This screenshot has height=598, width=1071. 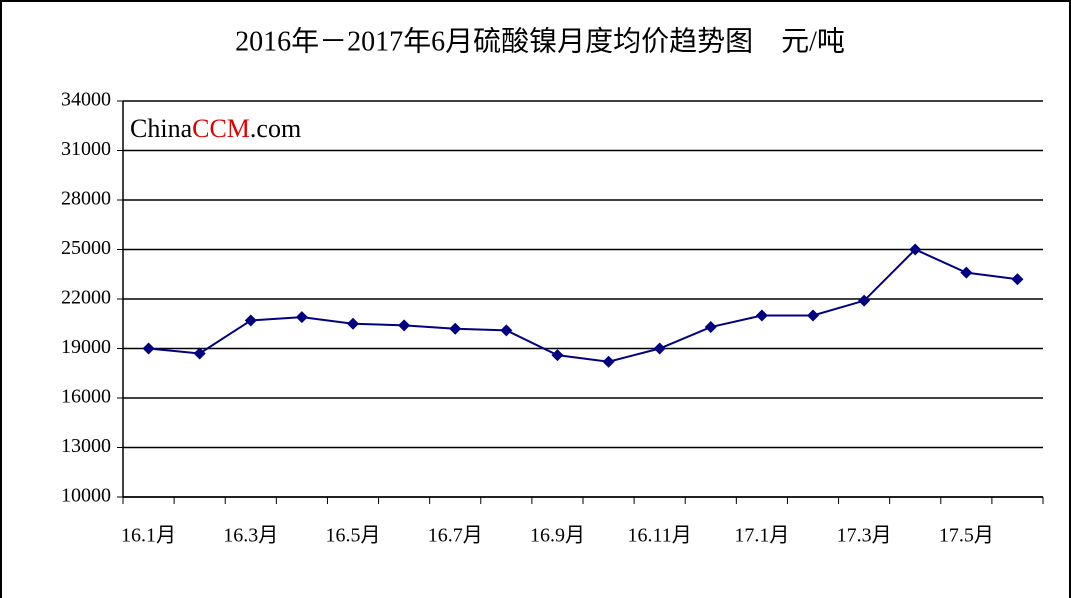 What do you see at coordinates (148, 536) in the screenshot?
I see `x-tick-label: 16.1月` at bounding box center [148, 536].